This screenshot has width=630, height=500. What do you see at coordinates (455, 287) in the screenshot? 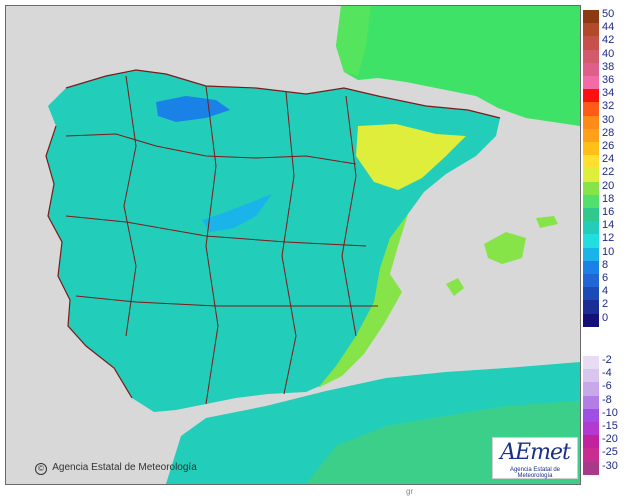
I see `ibiza-island` at bounding box center [455, 287].